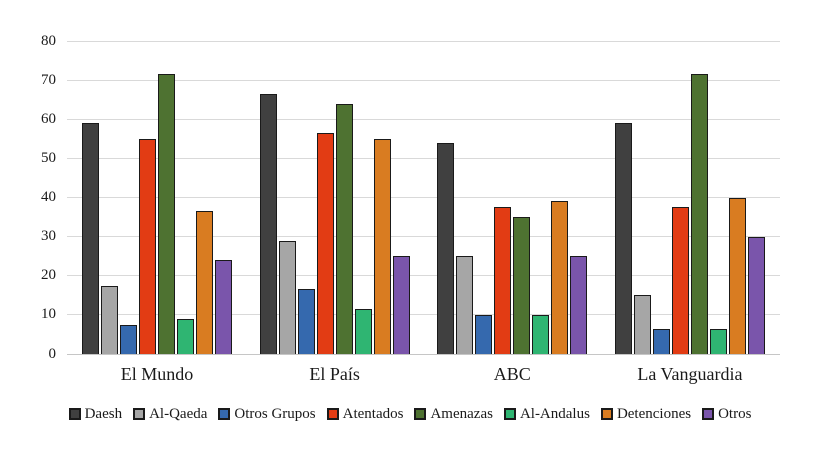 This screenshot has height=465, width=820. Describe the element at coordinates (661, 341) in the screenshot. I see `bar-la-vanguardia-otros-grupos` at that location.